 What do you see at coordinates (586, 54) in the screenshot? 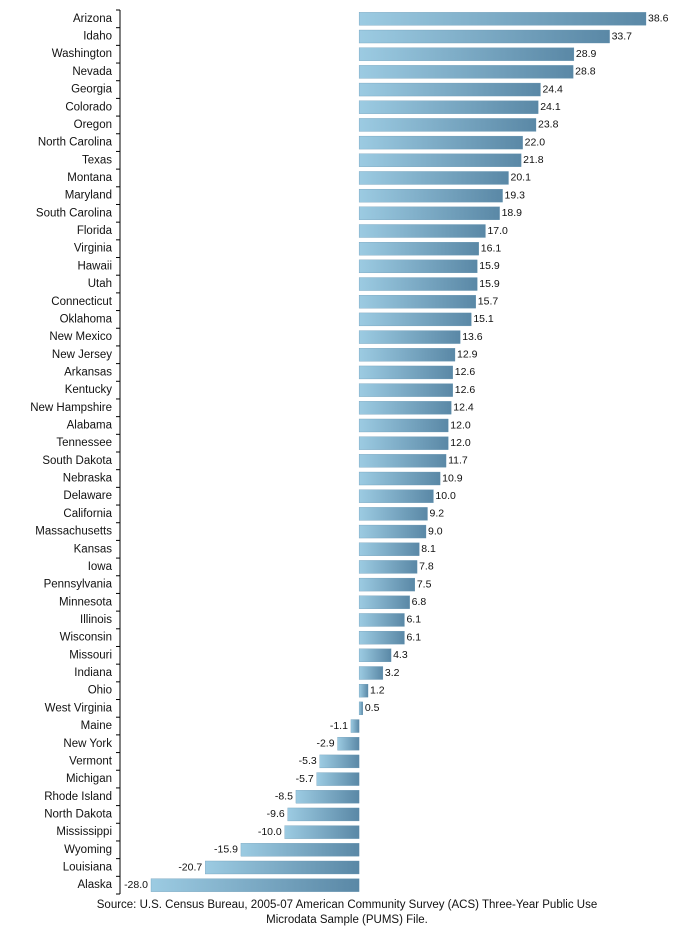
I see `value-label: 28.9` at bounding box center [586, 54].